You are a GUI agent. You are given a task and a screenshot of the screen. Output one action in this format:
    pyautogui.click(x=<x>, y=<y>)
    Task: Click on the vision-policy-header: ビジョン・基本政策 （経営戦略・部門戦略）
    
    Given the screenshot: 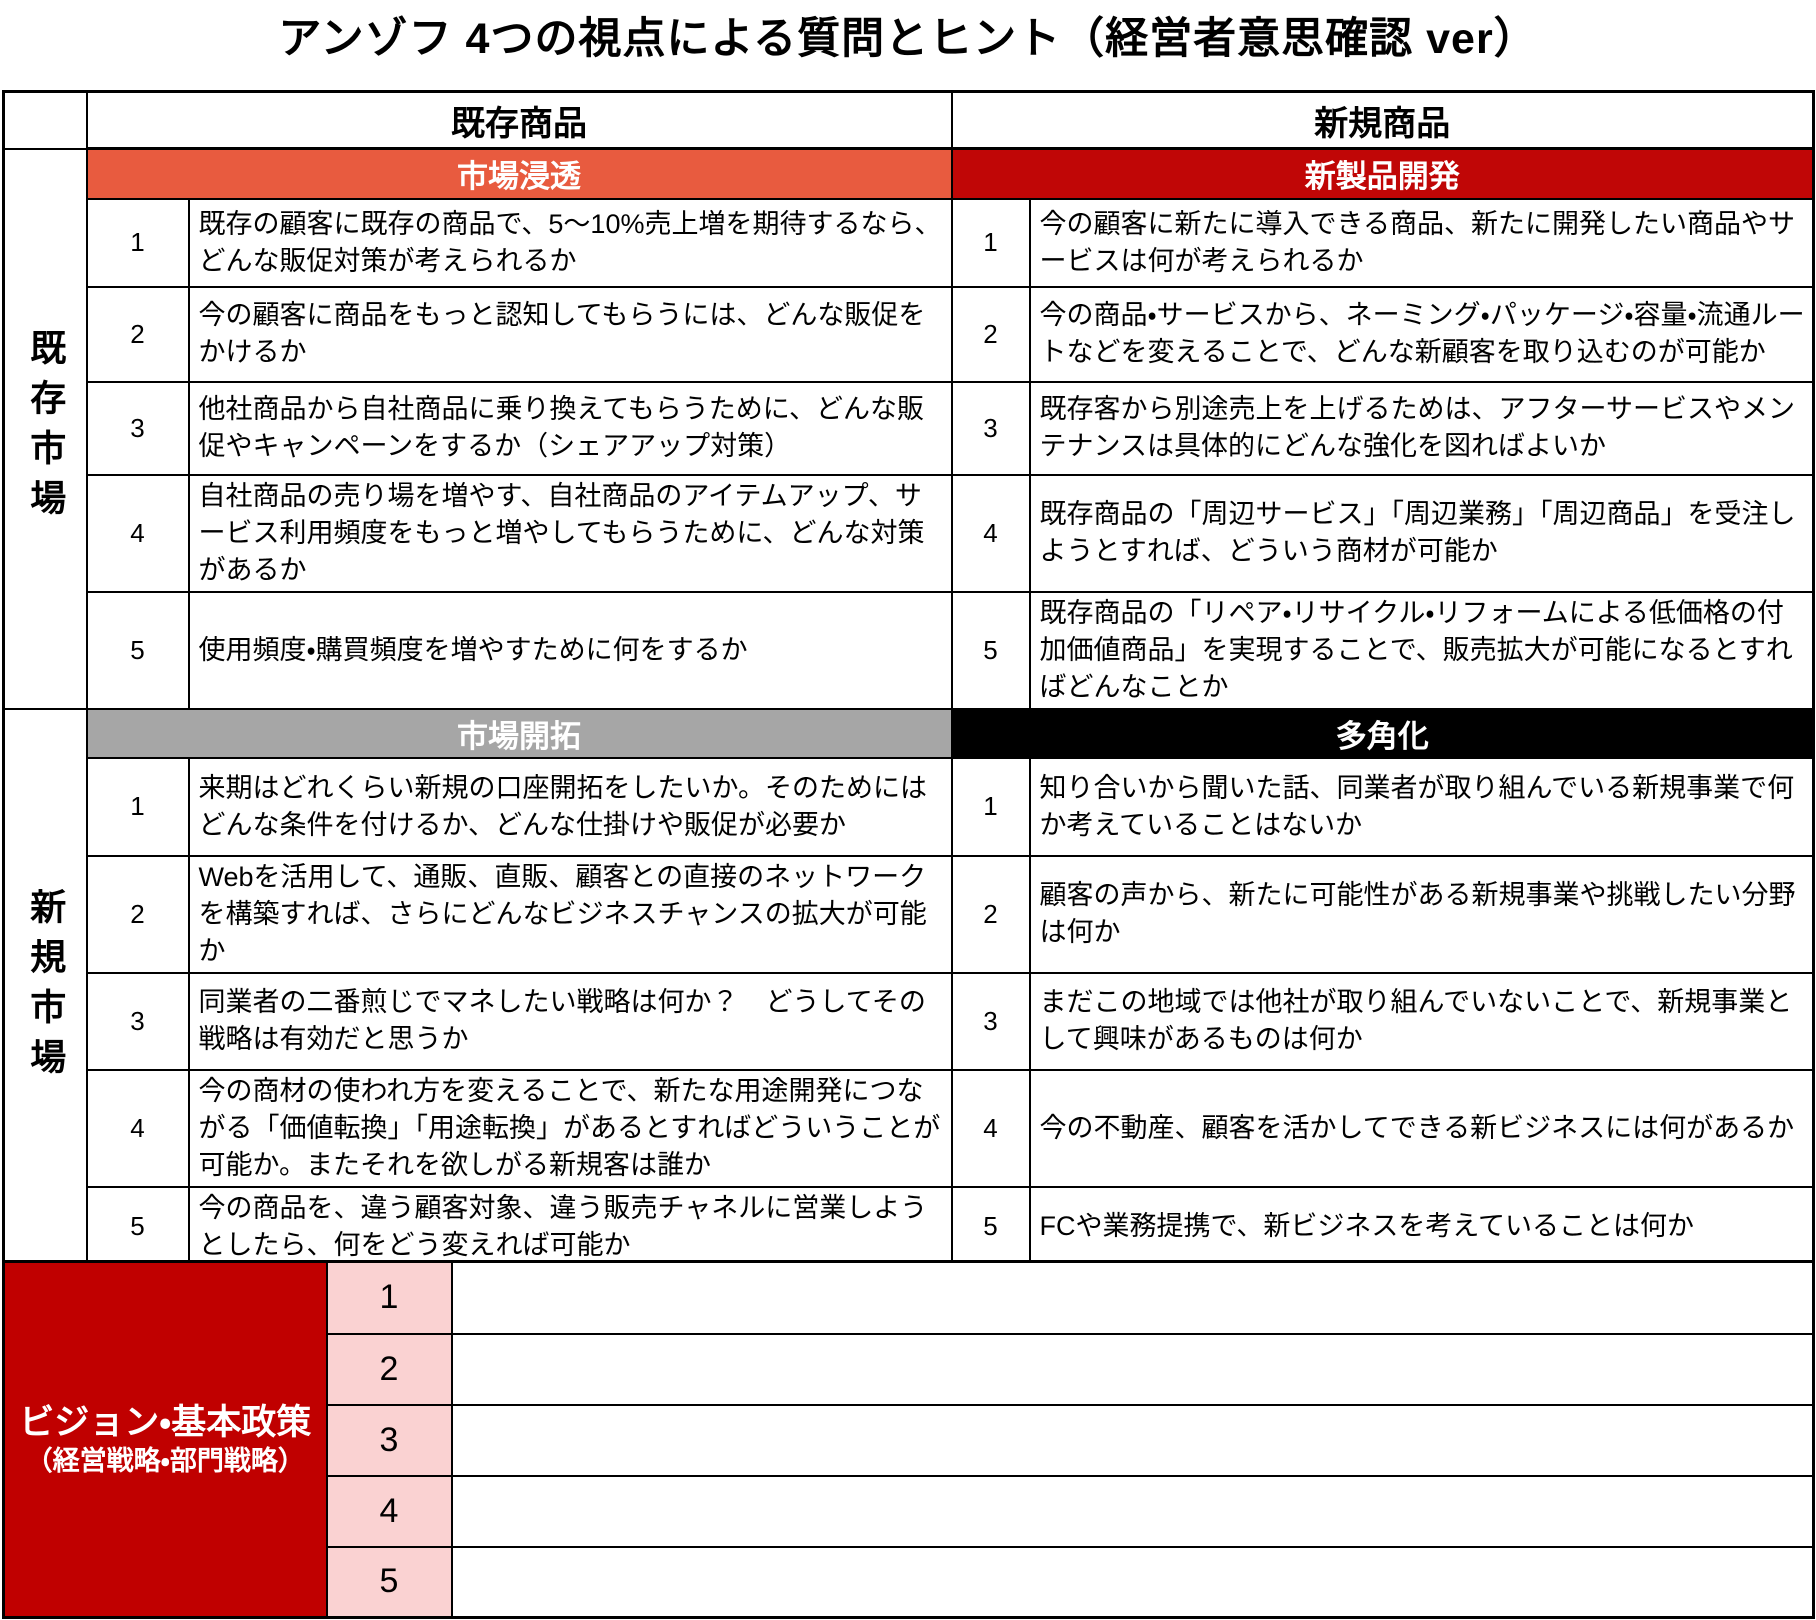 What is the action you would take?
    pyautogui.click(x=165, y=1439)
    